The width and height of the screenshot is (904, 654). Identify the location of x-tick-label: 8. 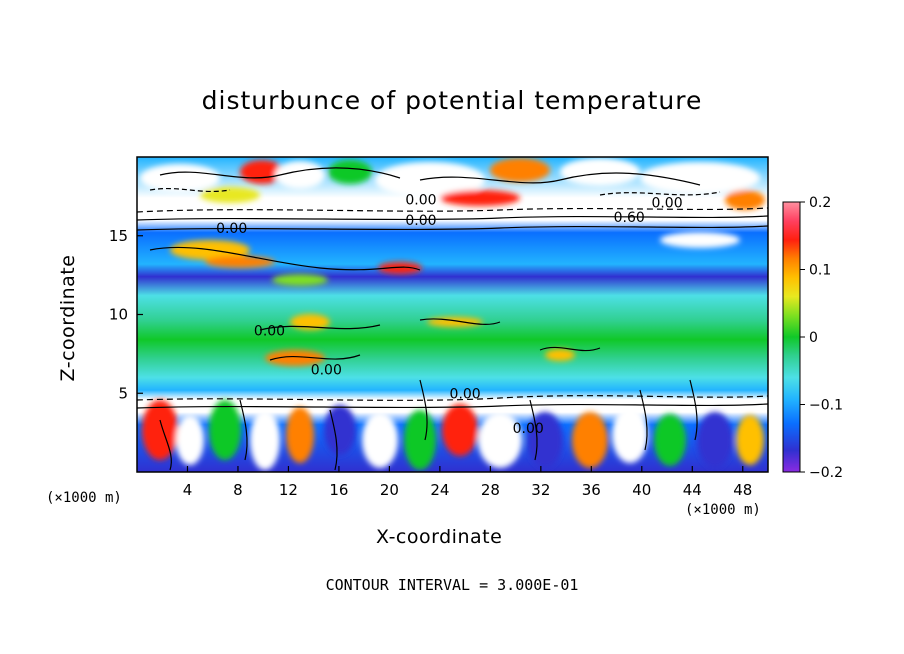
(238, 490).